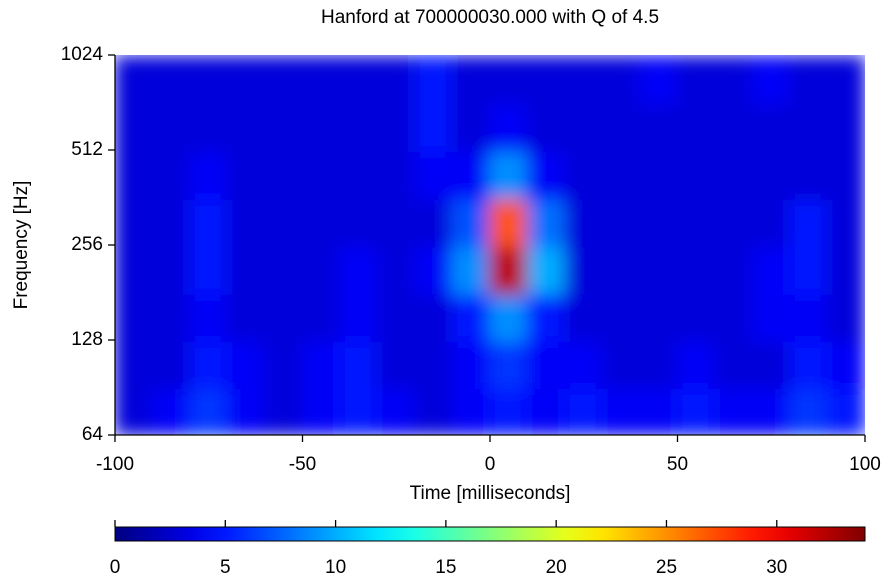 Image resolution: width=891 pixels, height=581 pixels. What do you see at coordinates (490, 464) in the screenshot?
I see `x-tick-label: 0` at bounding box center [490, 464].